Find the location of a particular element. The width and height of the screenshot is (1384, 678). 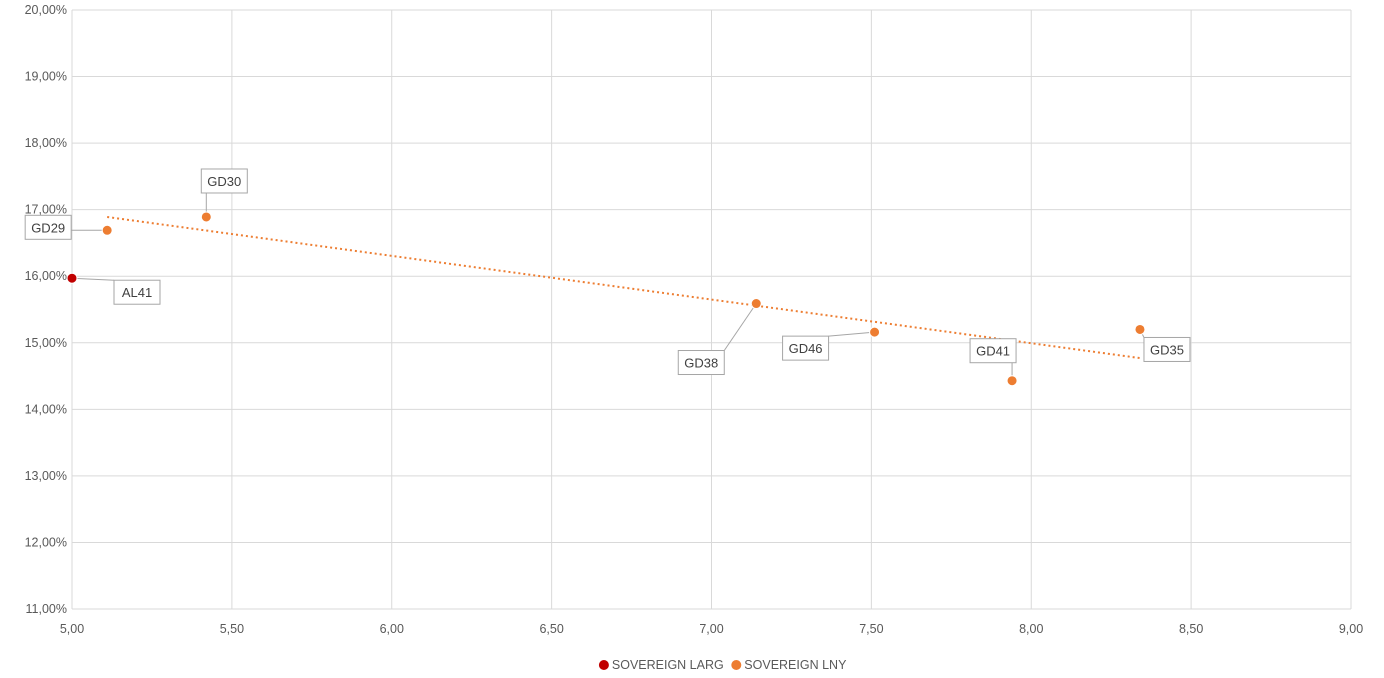

y-tick-label: 15,00% is located at coordinates (46, 343).